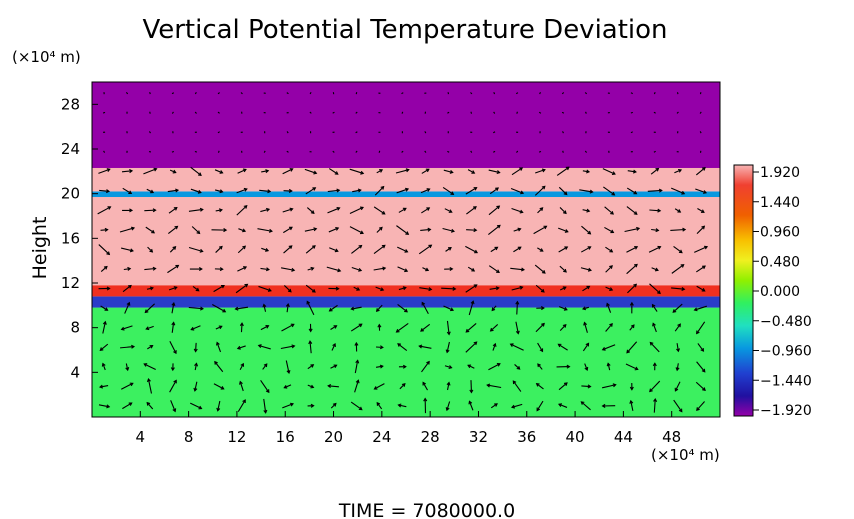 The width and height of the screenshot is (854, 519). What do you see at coordinates (70, 283) in the screenshot?
I see `y-tick-label: 12` at bounding box center [70, 283].